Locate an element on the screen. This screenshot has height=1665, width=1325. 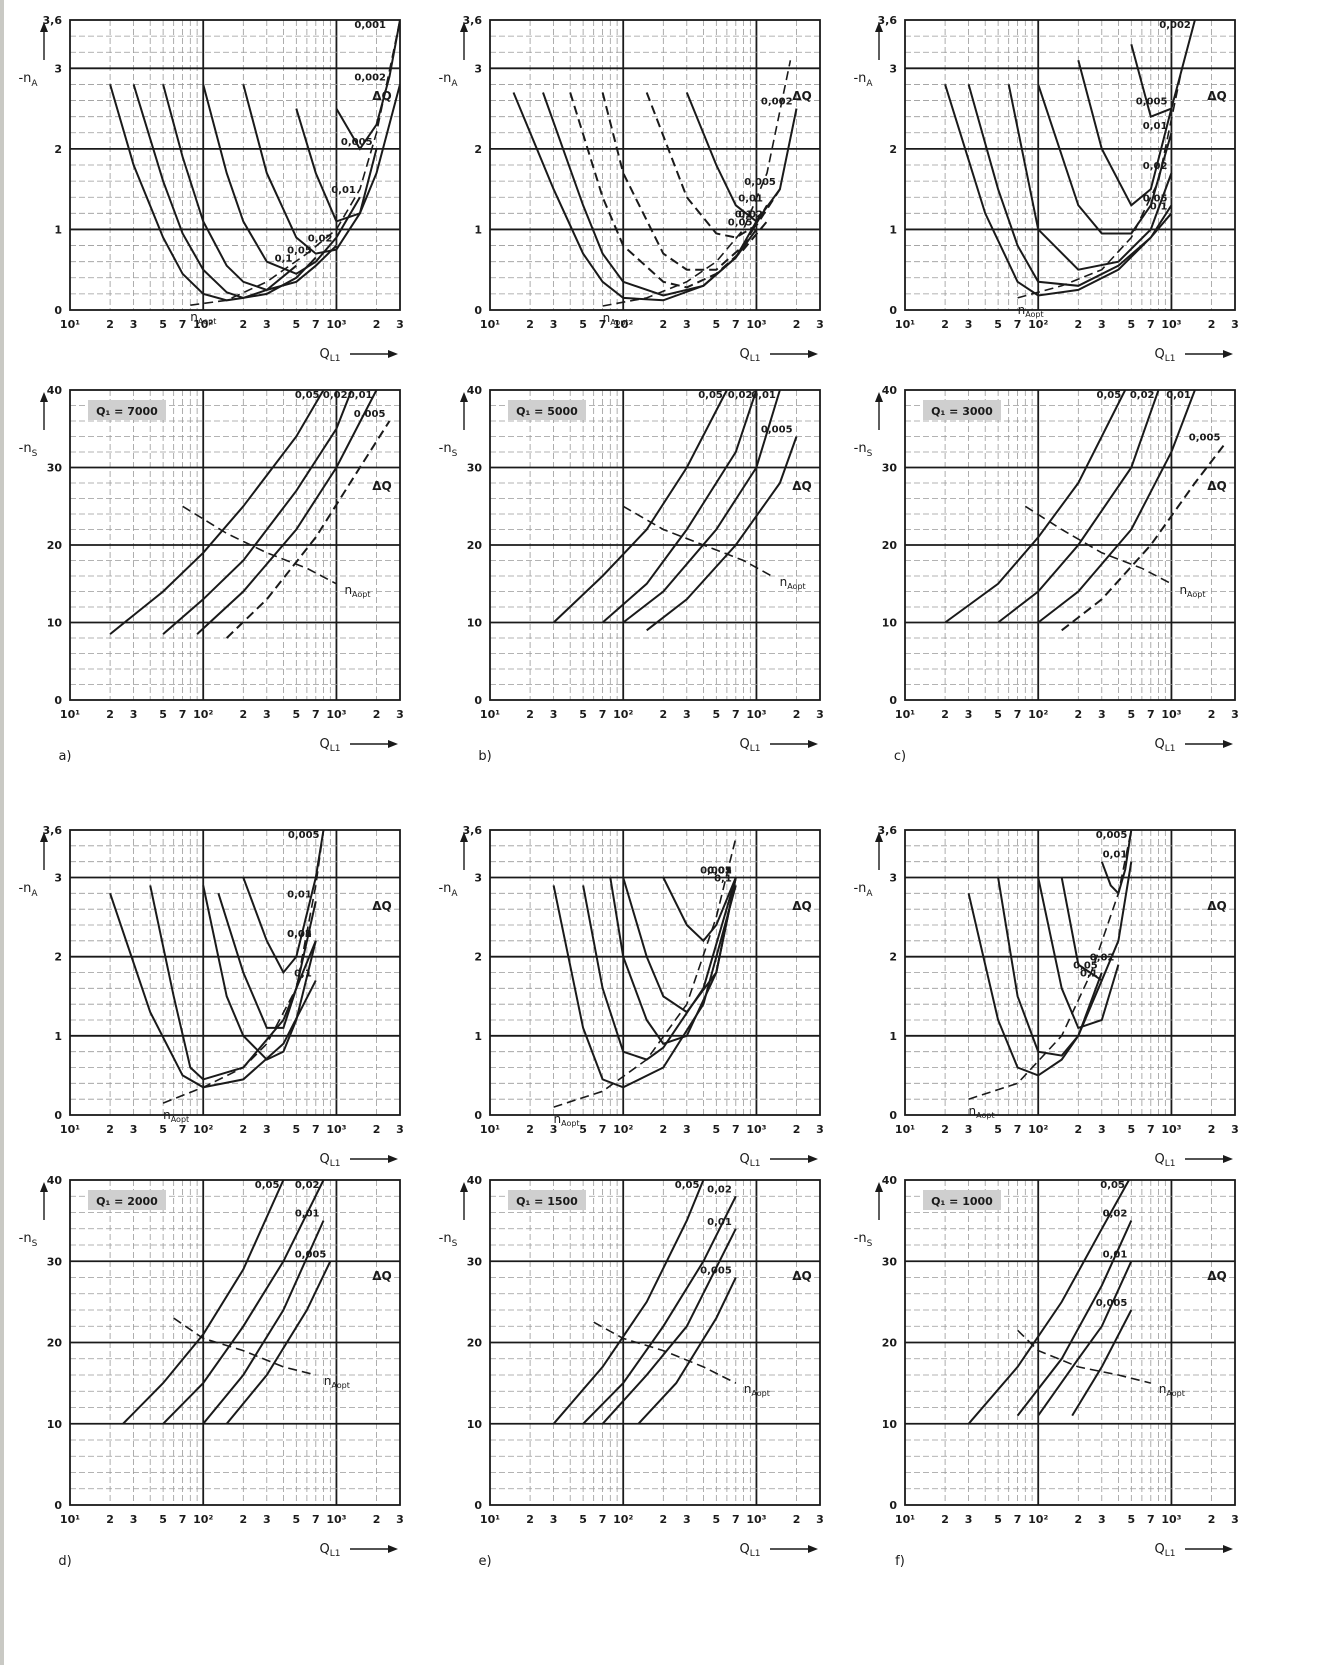
y-tick-label: 2 is located at coordinates (58, 149).